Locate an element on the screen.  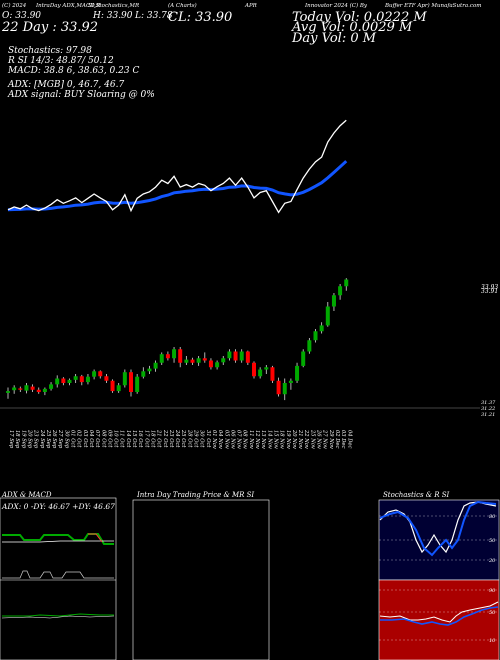
header-text-5: Innovator 2024 (C) By is located at coordinates (336, 6).